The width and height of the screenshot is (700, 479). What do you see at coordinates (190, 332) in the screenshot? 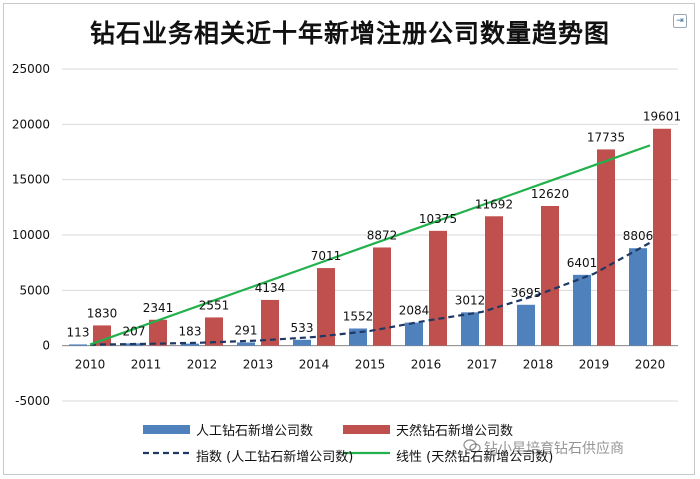
I see `data-label-artificial: 183` at bounding box center [190, 332].